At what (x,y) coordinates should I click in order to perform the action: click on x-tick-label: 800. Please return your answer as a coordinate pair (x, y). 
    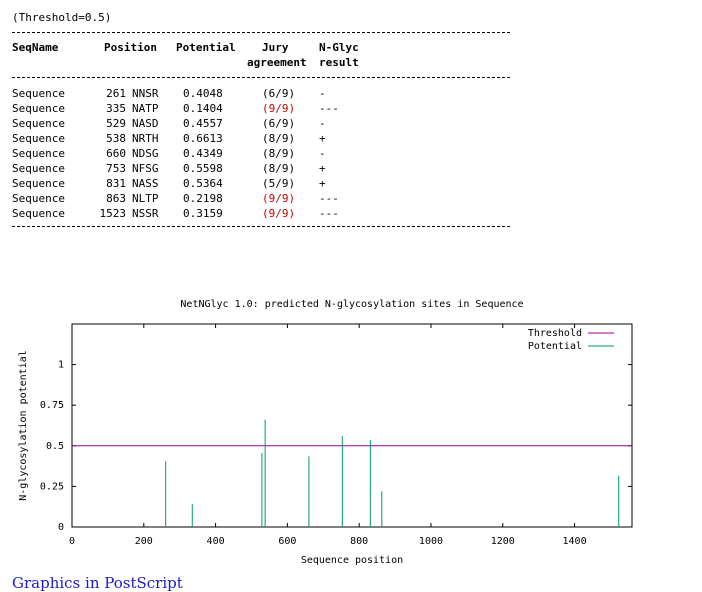
    Looking at the image, I should click on (359, 541).